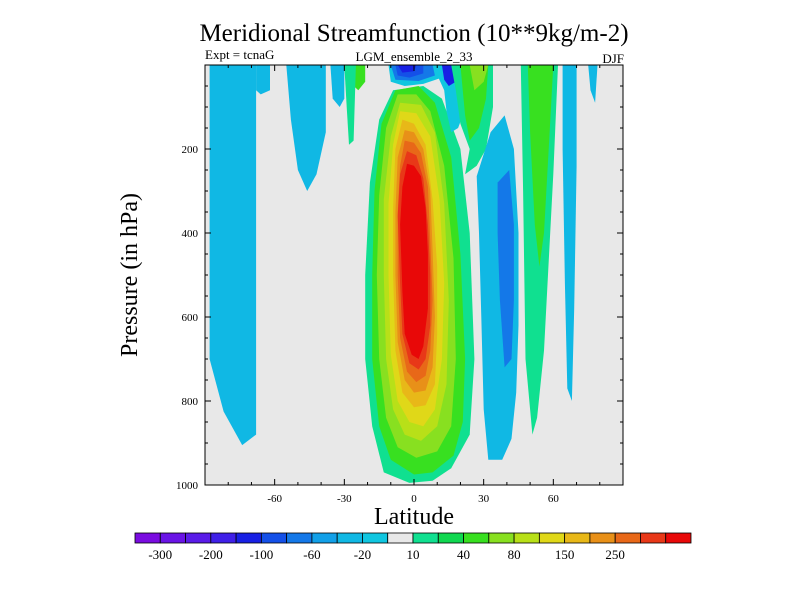 The image size is (800, 600). What do you see at coordinates (187, 486) in the screenshot?
I see `y-tick-label: 1000` at bounding box center [187, 486].